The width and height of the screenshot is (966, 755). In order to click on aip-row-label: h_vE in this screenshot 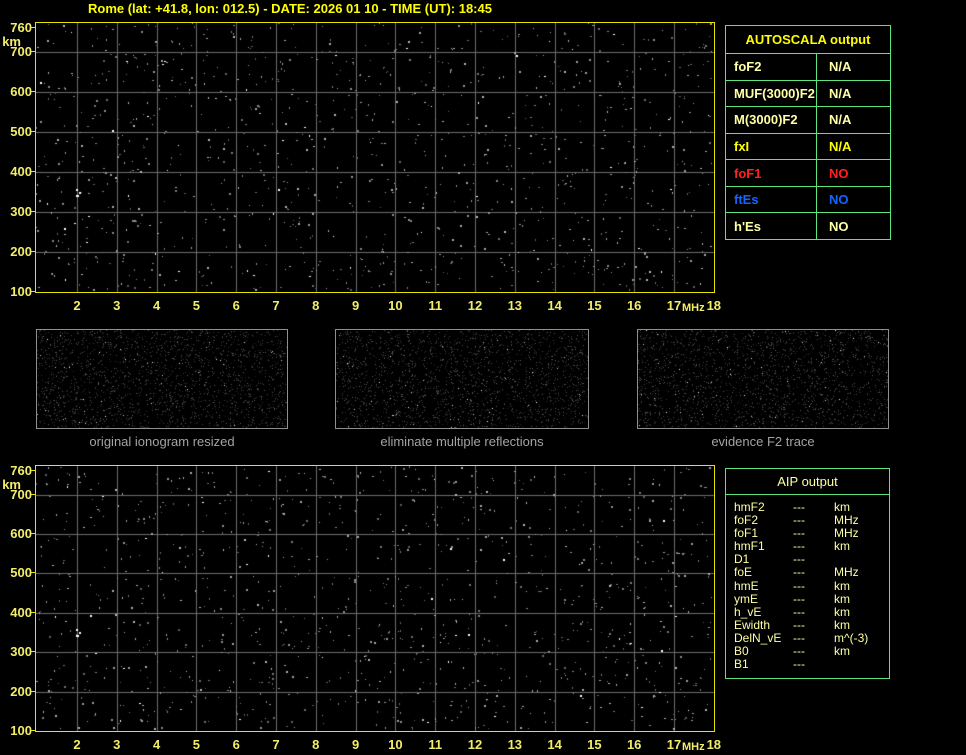, I will do `click(748, 611)`.